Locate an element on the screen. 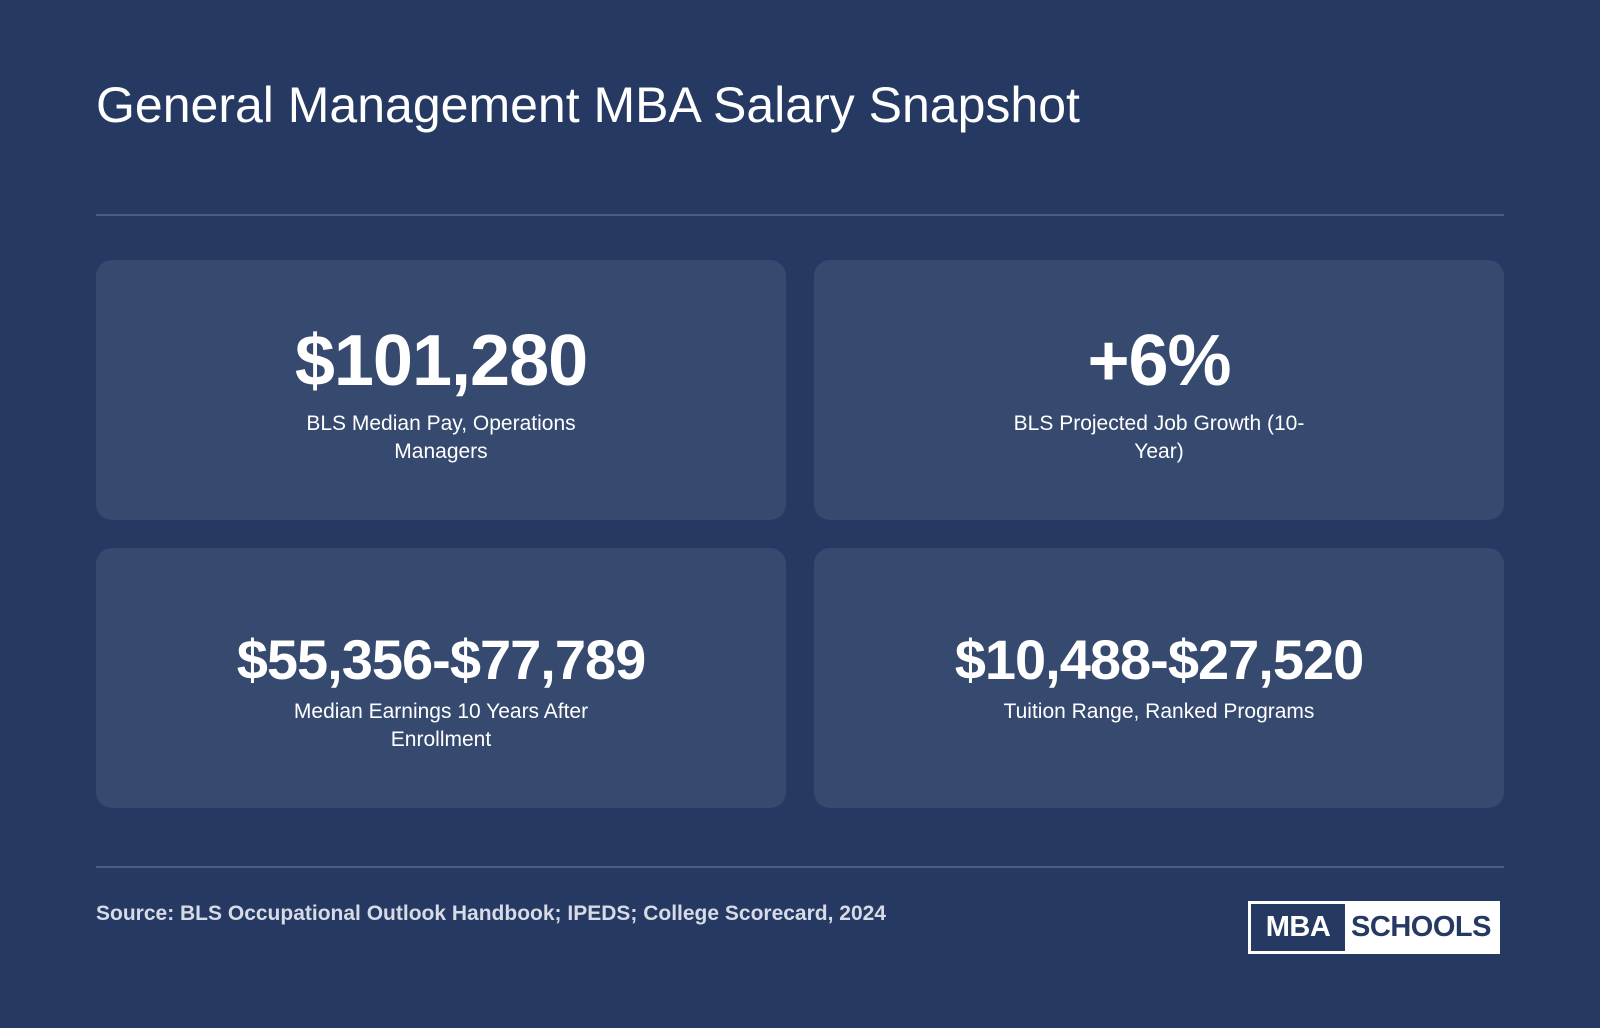 The image size is (1600, 1028). stat-label: Tuition Range, Ranked Programs is located at coordinates (1159, 711).